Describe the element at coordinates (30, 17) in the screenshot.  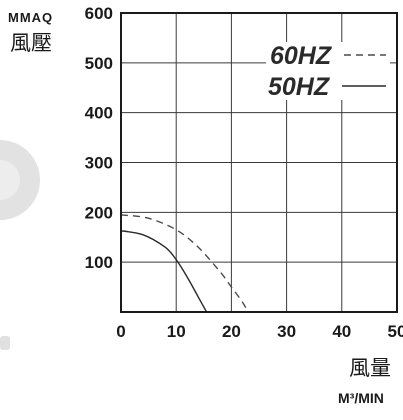
I see `y-axis-unit: MMAQ` at that location.